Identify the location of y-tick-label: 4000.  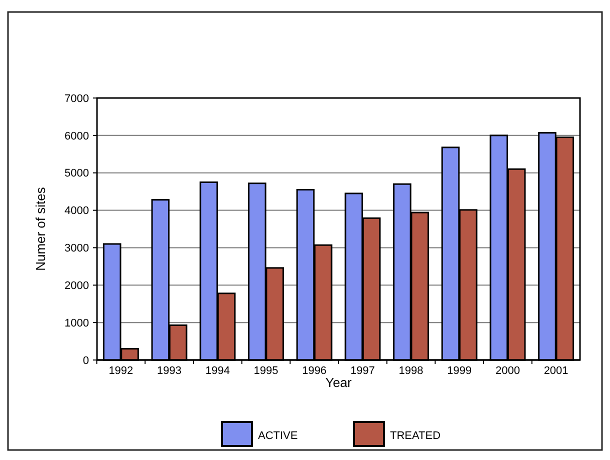
(76, 211).